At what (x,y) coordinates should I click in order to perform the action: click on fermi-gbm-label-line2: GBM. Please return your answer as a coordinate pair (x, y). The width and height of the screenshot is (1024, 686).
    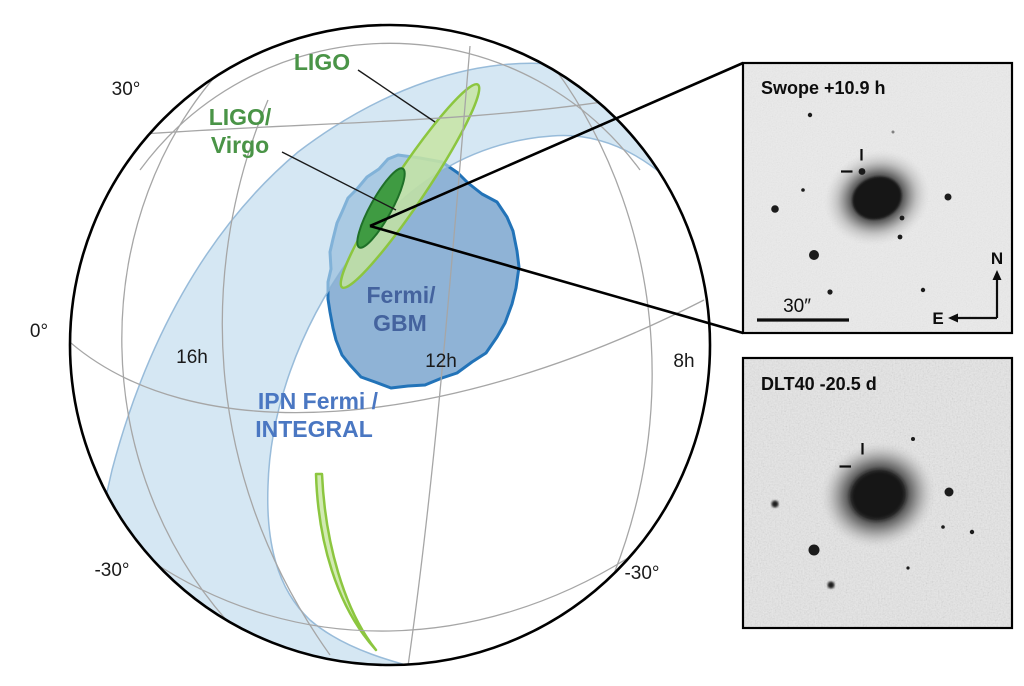
    Looking at the image, I should click on (400, 323).